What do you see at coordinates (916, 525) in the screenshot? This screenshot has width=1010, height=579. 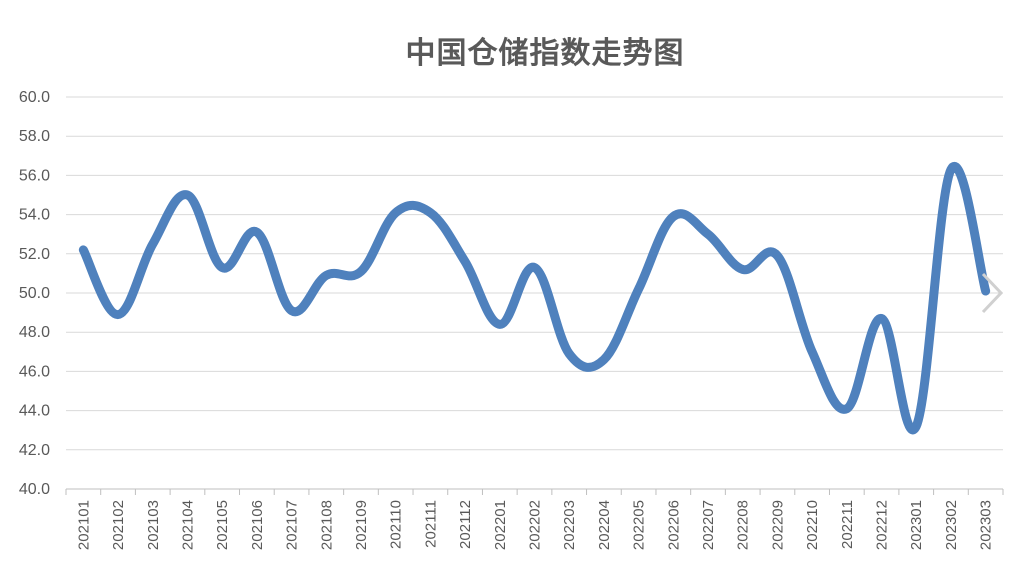 I see `x-tick-label: 202301` at bounding box center [916, 525].